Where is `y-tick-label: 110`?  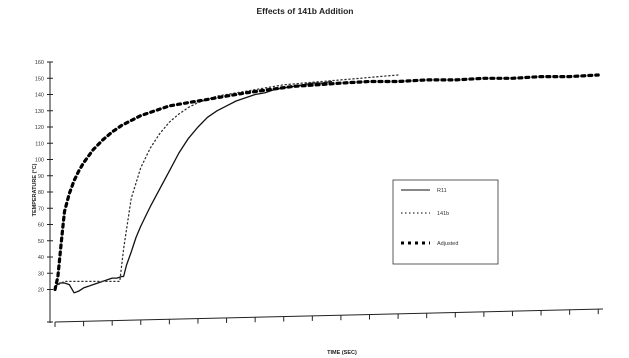
y-tick-label: 110 is located at coordinates (39, 144).